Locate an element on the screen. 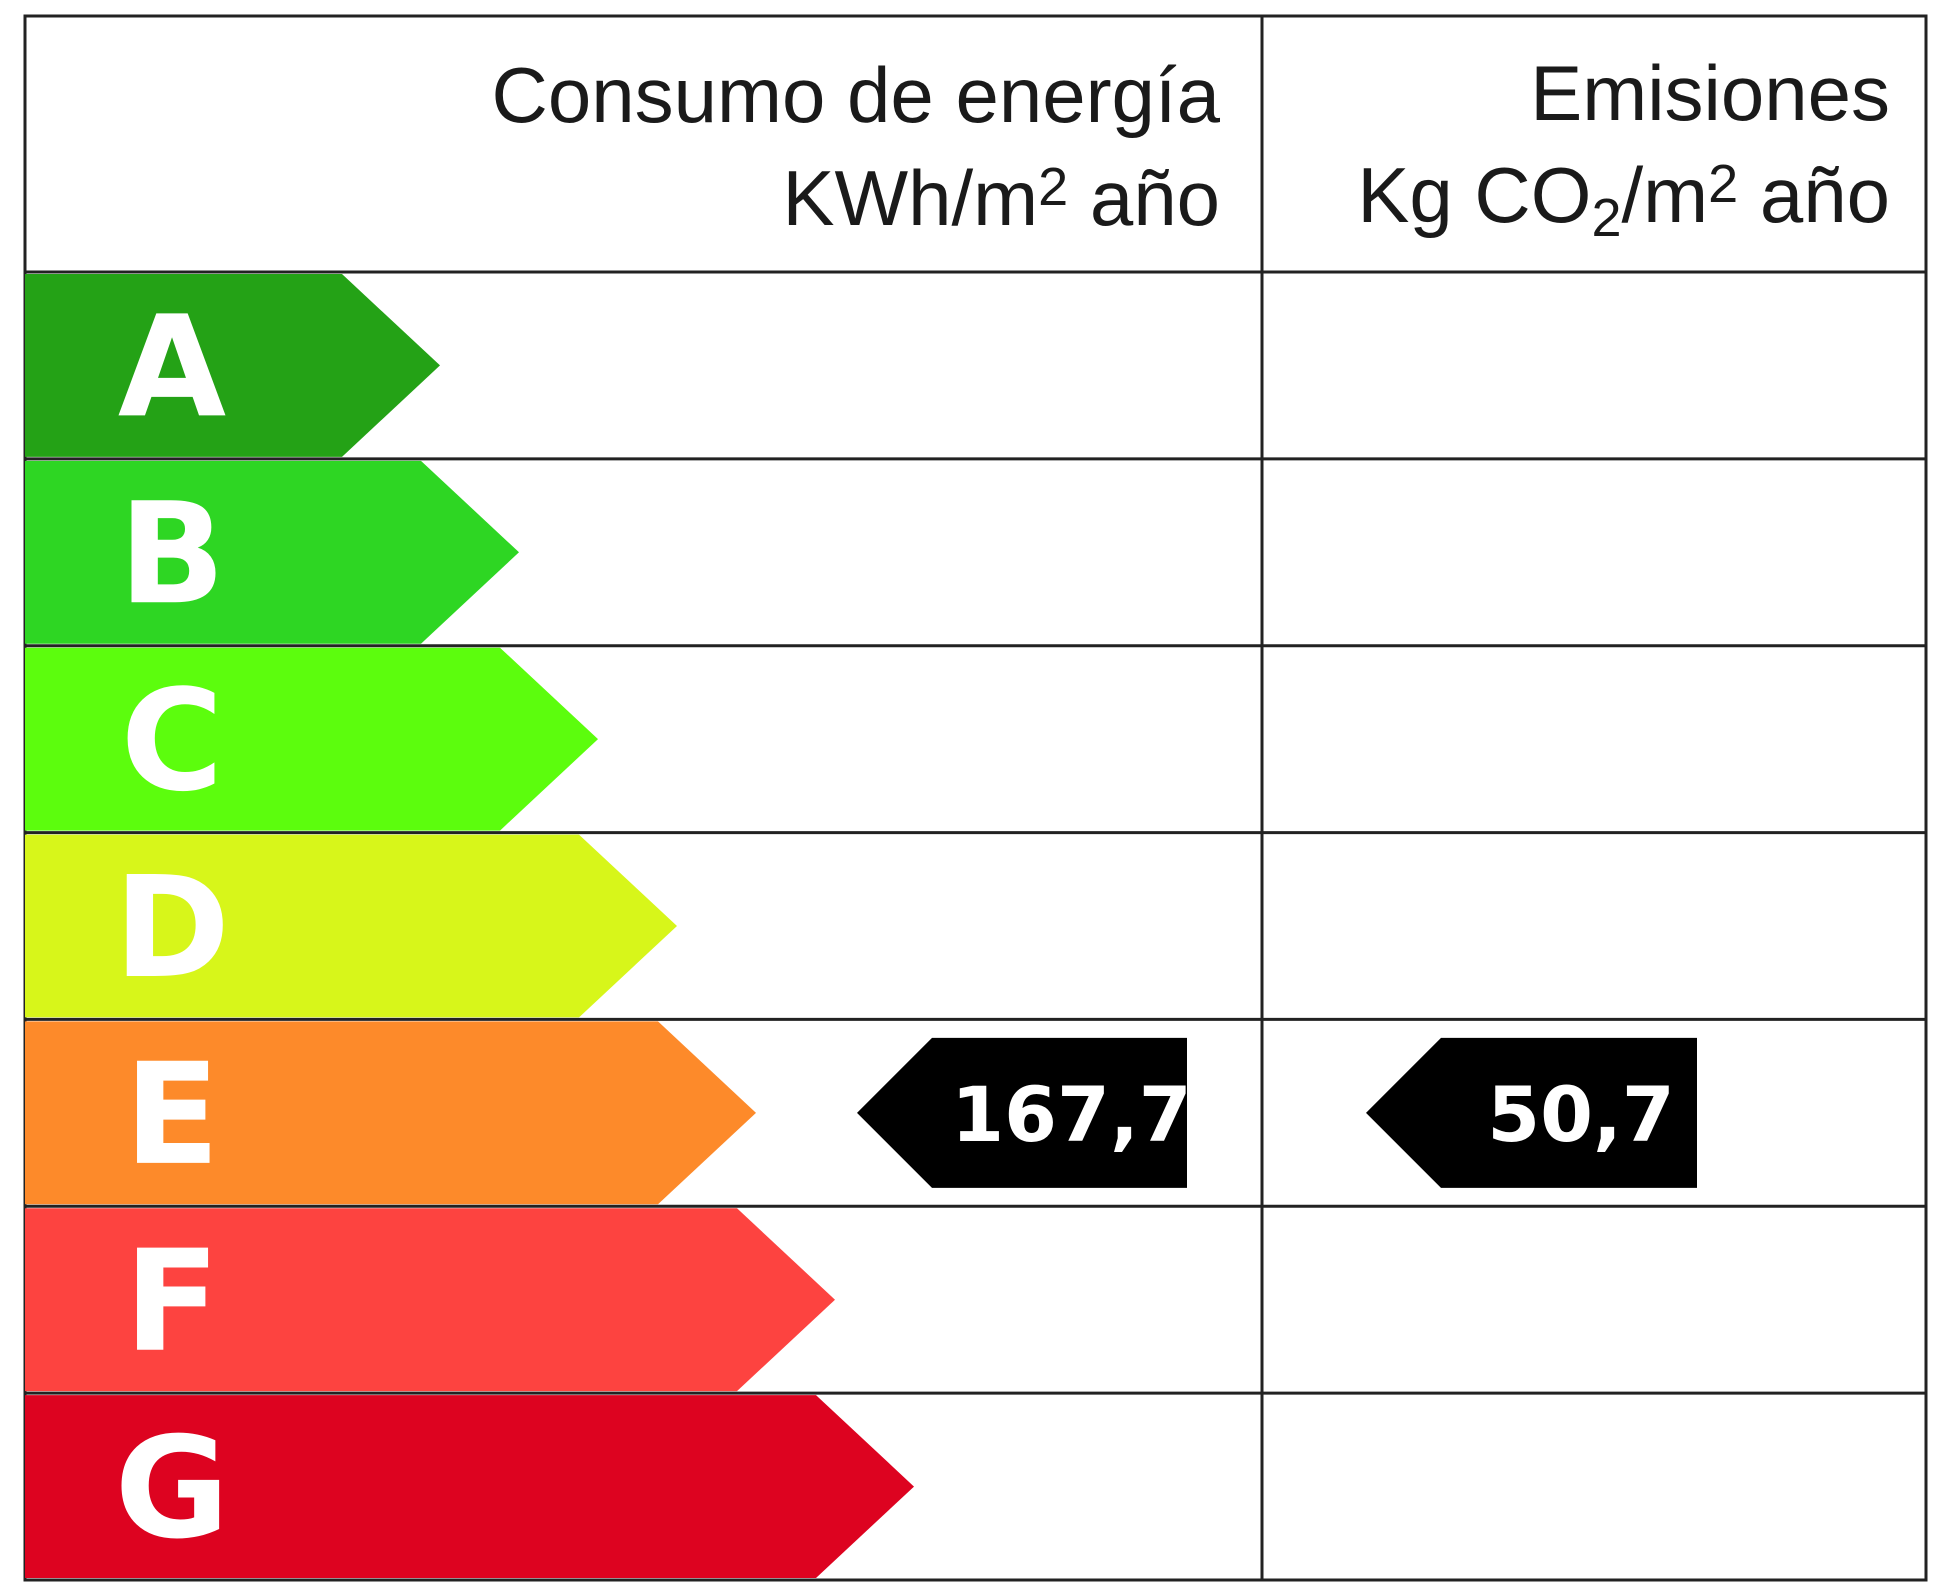 Image resolution: width=1944 pixels, height=1596 pixels. class-arrow-c is located at coordinates (311, 739).